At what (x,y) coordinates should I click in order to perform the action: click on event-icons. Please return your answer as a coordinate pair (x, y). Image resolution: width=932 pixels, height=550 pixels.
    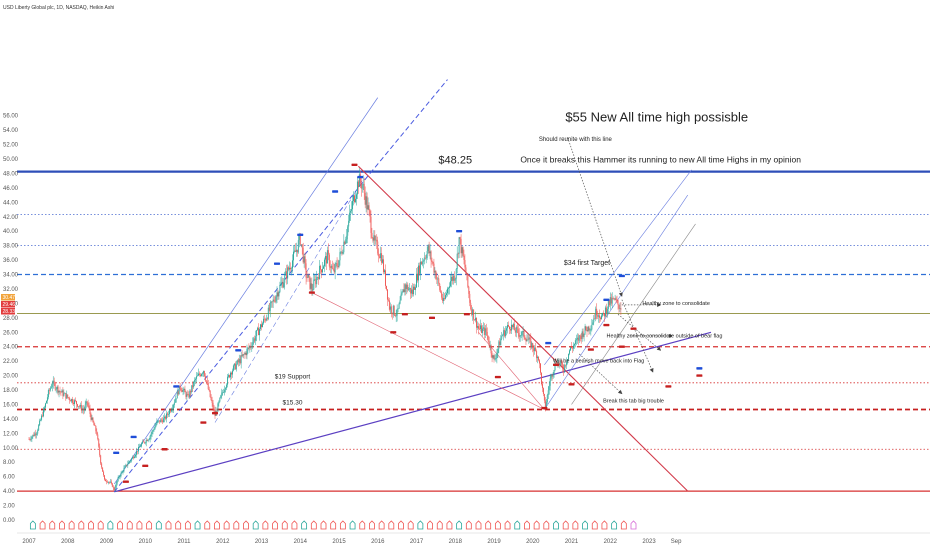
    Looking at the image, I should click on (333, 525).